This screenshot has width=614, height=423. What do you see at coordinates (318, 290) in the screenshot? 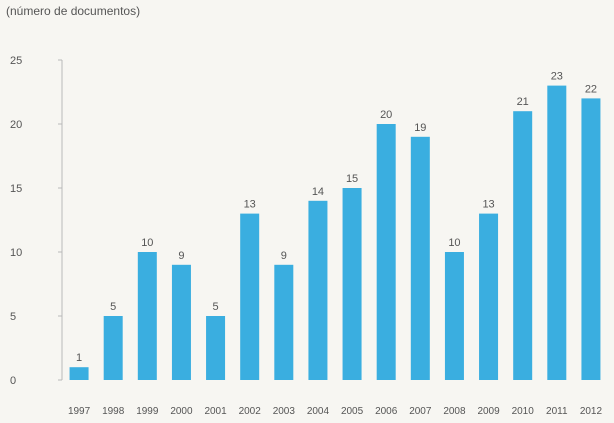
I see `bar-2004` at bounding box center [318, 290].